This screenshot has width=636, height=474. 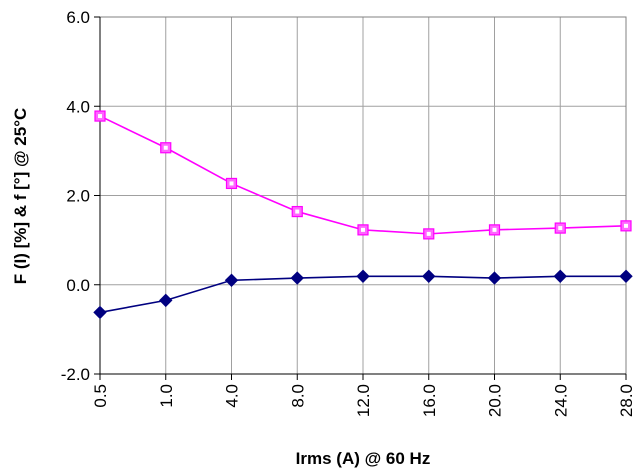 I want to click on y-tick-labels: -2.0 0.0 2.0 4.0 6.0, so click(x=75, y=196).